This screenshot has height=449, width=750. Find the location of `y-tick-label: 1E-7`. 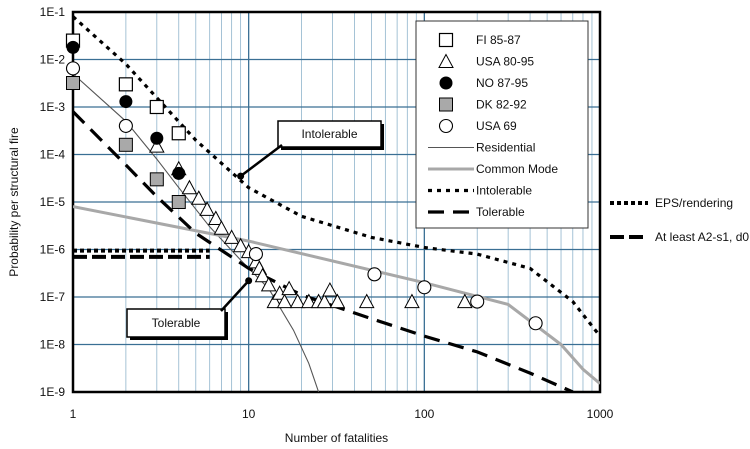

y-tick-label: 1E-7 is located at coordinates (53, 297).